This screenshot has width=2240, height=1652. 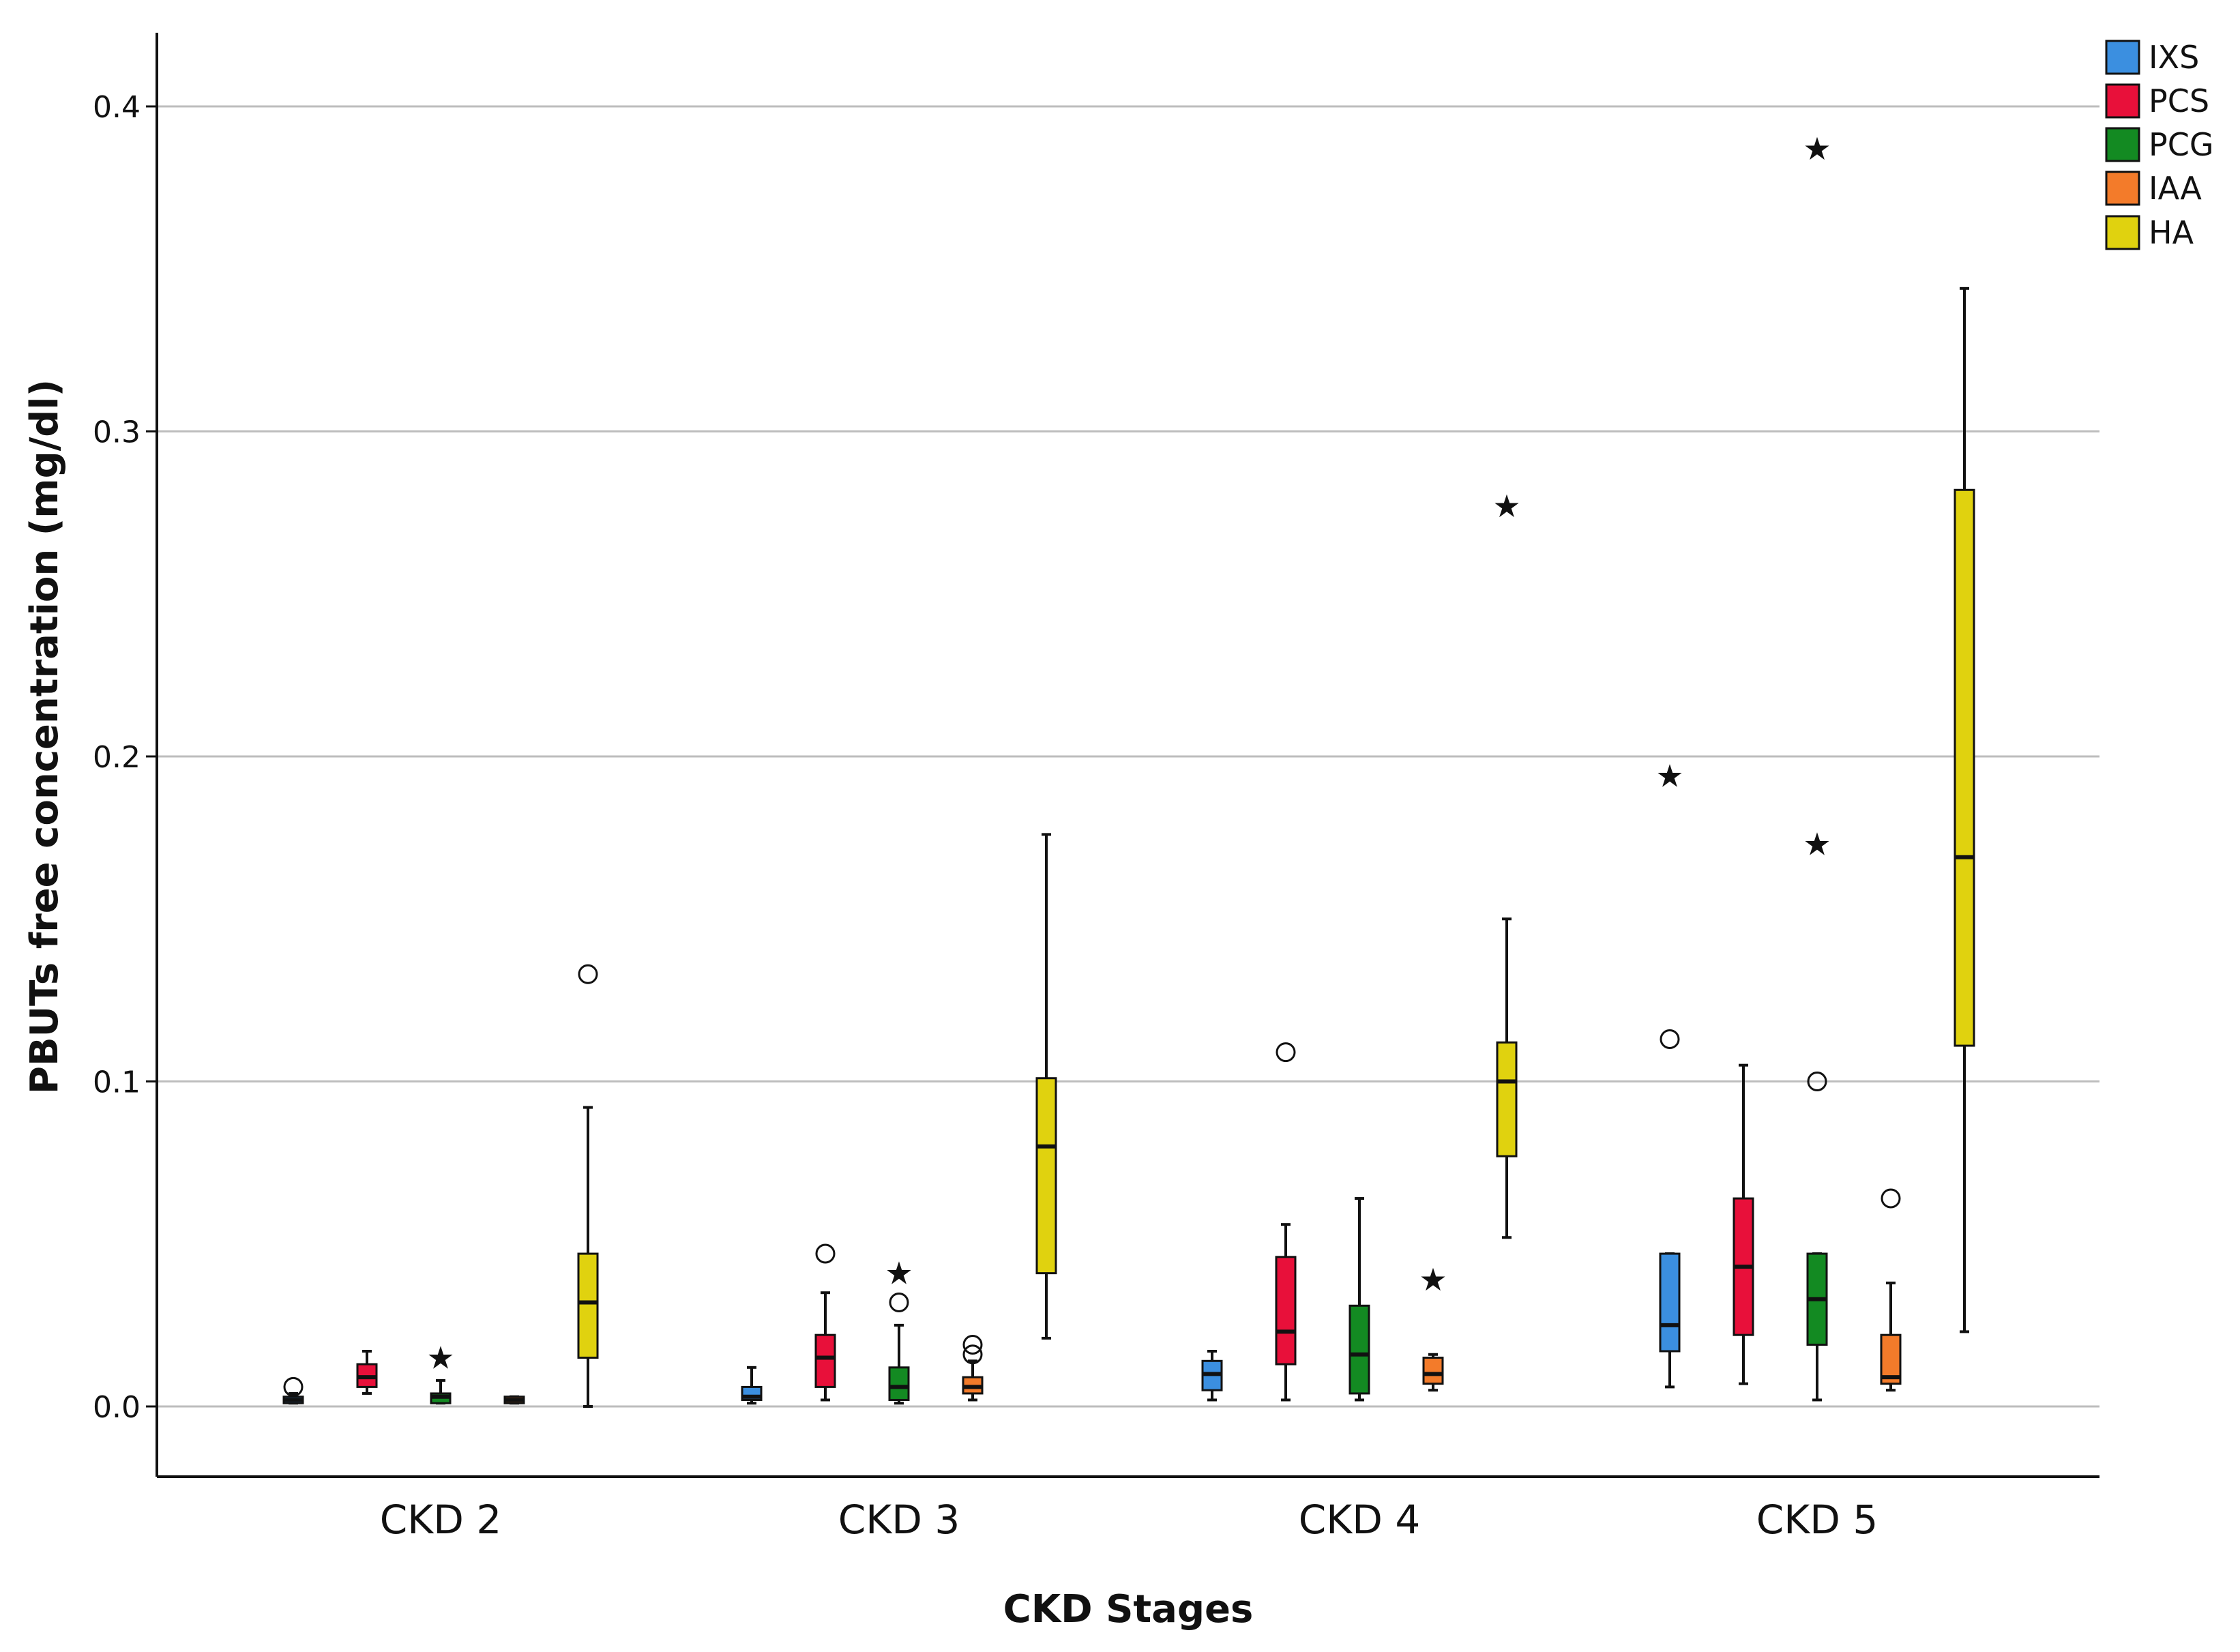 What do you see at coordinates (2171, 233) in the screenshot?
I see `legend-label: HA` at bounding box center [2171, 233].